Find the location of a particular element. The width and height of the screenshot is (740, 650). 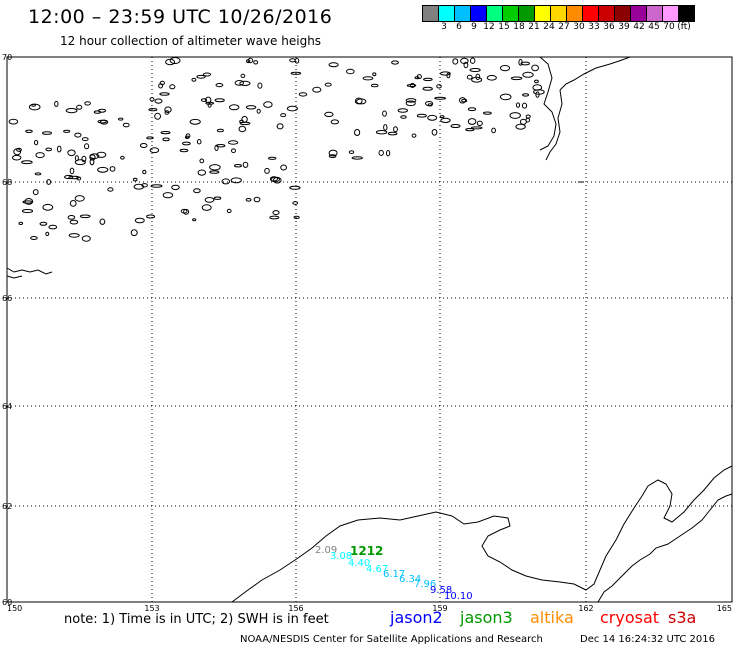

swh-value: 6.17 is located at coordinates (394, 574).